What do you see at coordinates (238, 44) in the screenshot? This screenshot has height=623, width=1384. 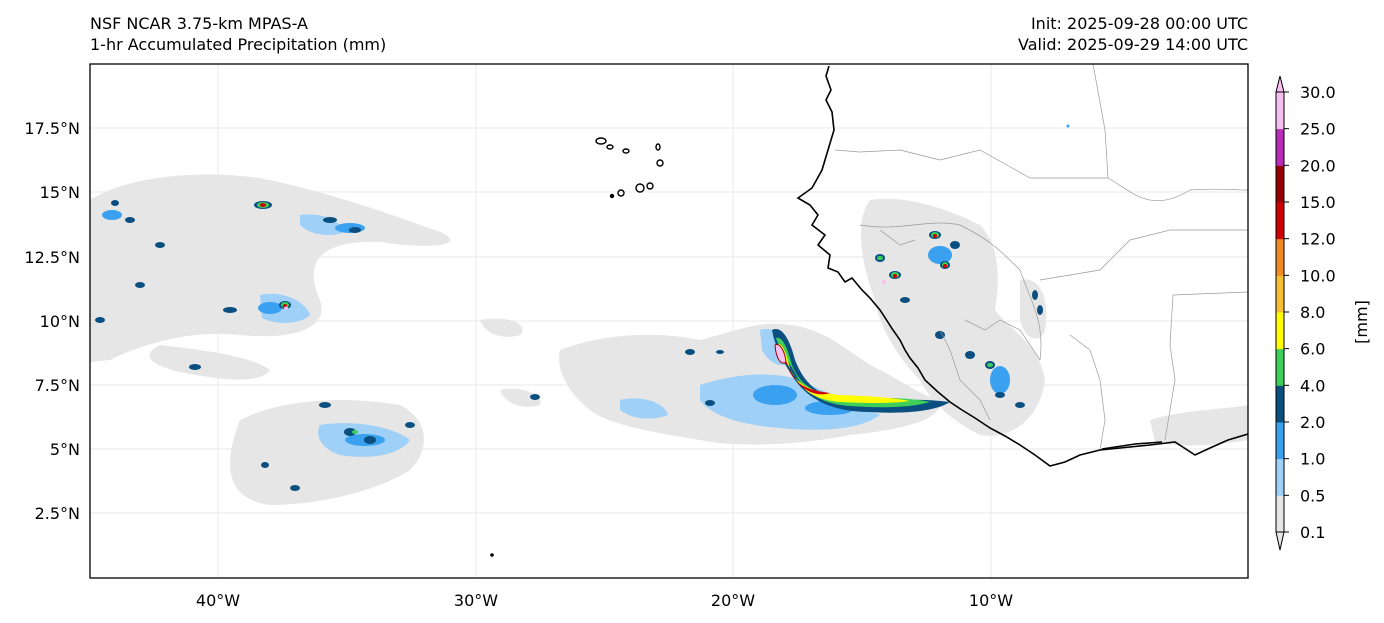 I see `field-title: 1-hr Accumulated Precipitation (mm)` at bounding box center [238, 44].